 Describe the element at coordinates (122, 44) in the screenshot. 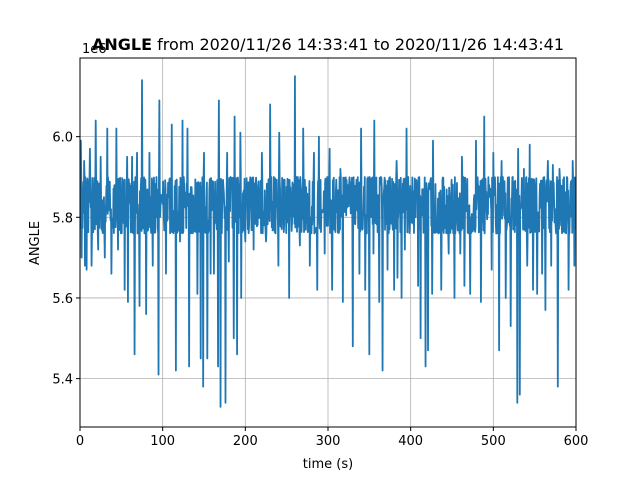

I see `chart-title-bold: ANGLE` at that location.